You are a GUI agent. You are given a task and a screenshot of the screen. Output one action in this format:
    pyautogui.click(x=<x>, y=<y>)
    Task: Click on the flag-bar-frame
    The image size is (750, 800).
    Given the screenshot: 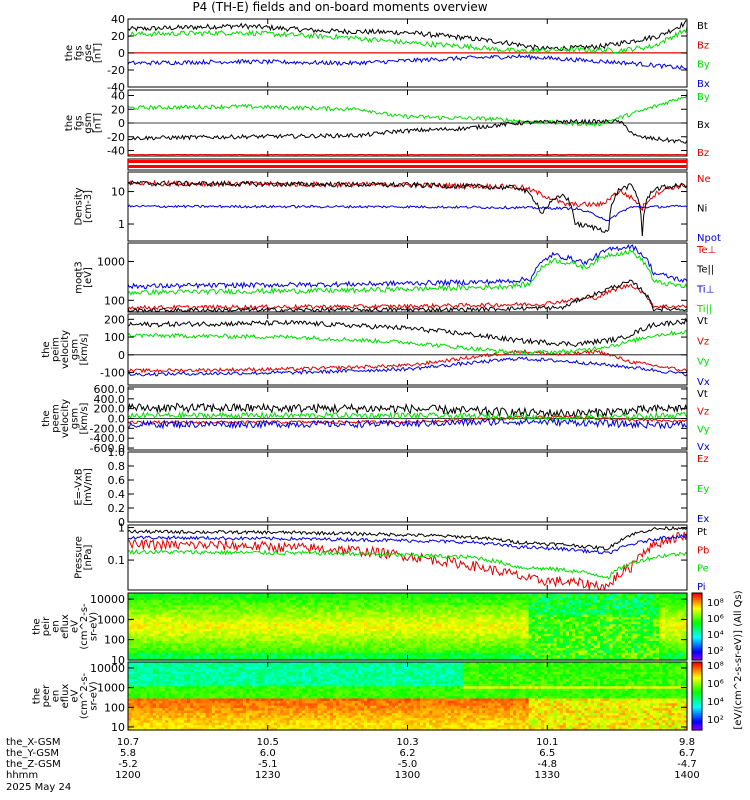 What is the action you would take?
    pyautogui.click(x=407, y=164)
    